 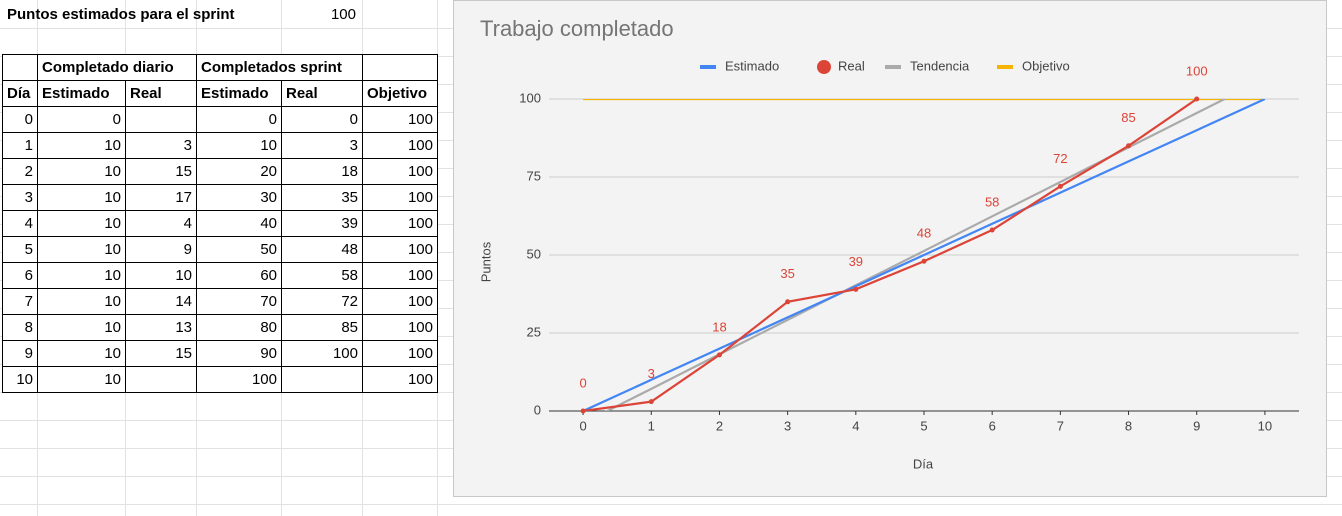 I want to click on data-label: 18, so click(x=719, y=326).